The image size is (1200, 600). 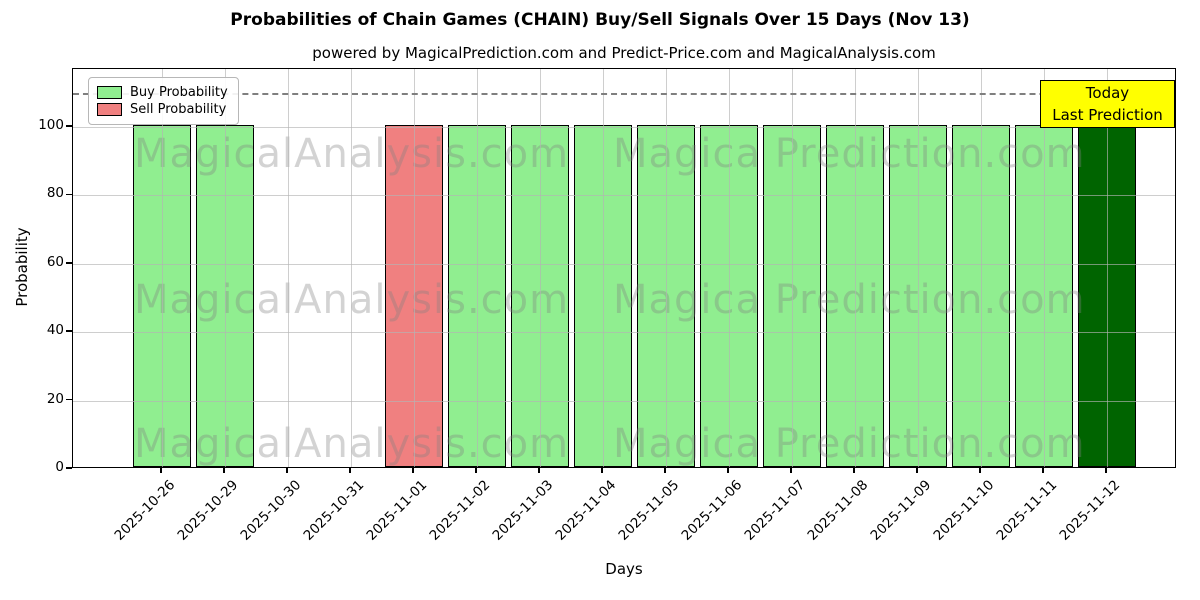 I want to click on x-tick-label: 2025-11-02, so click(x=460, y=510).